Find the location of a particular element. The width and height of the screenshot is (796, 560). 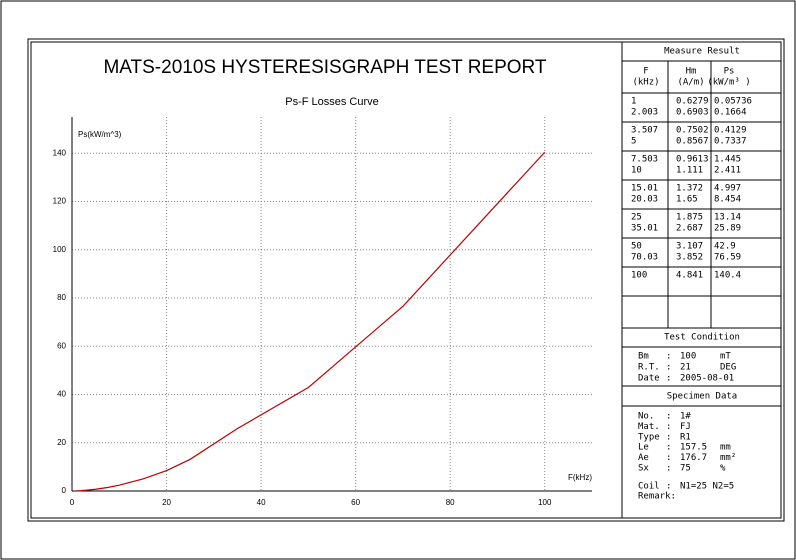

x-tick-label: 100 is located at coordinates (545, 502).